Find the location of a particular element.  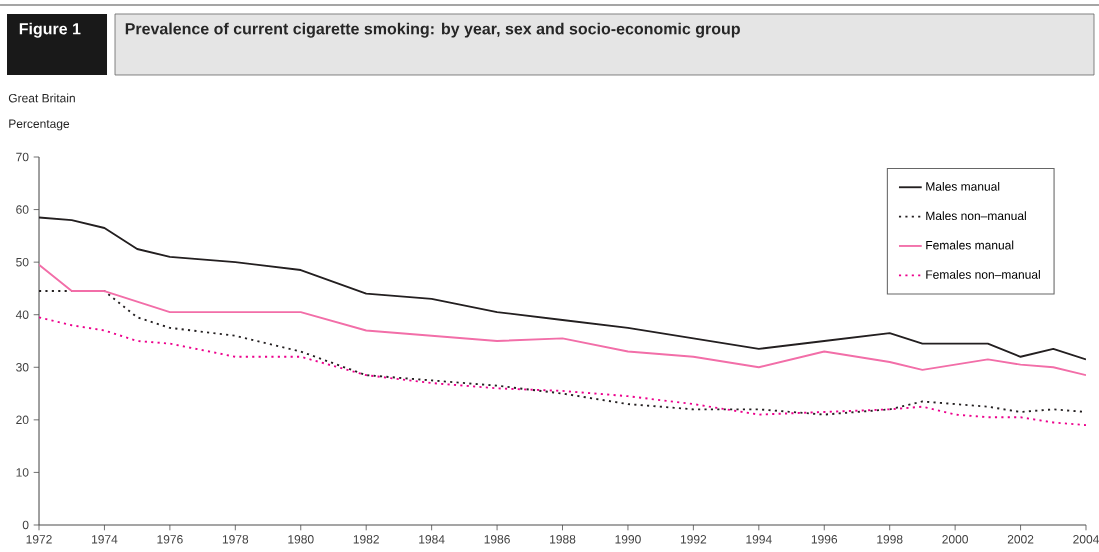

y-tick-label: 20 is located at coordinates (22, 420).